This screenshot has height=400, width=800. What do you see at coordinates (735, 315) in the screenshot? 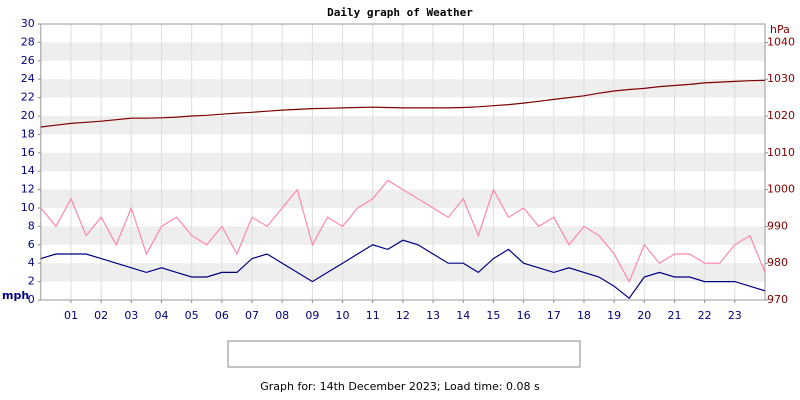
I see `x-tick-label: 23` at bounding box center [735, 315].